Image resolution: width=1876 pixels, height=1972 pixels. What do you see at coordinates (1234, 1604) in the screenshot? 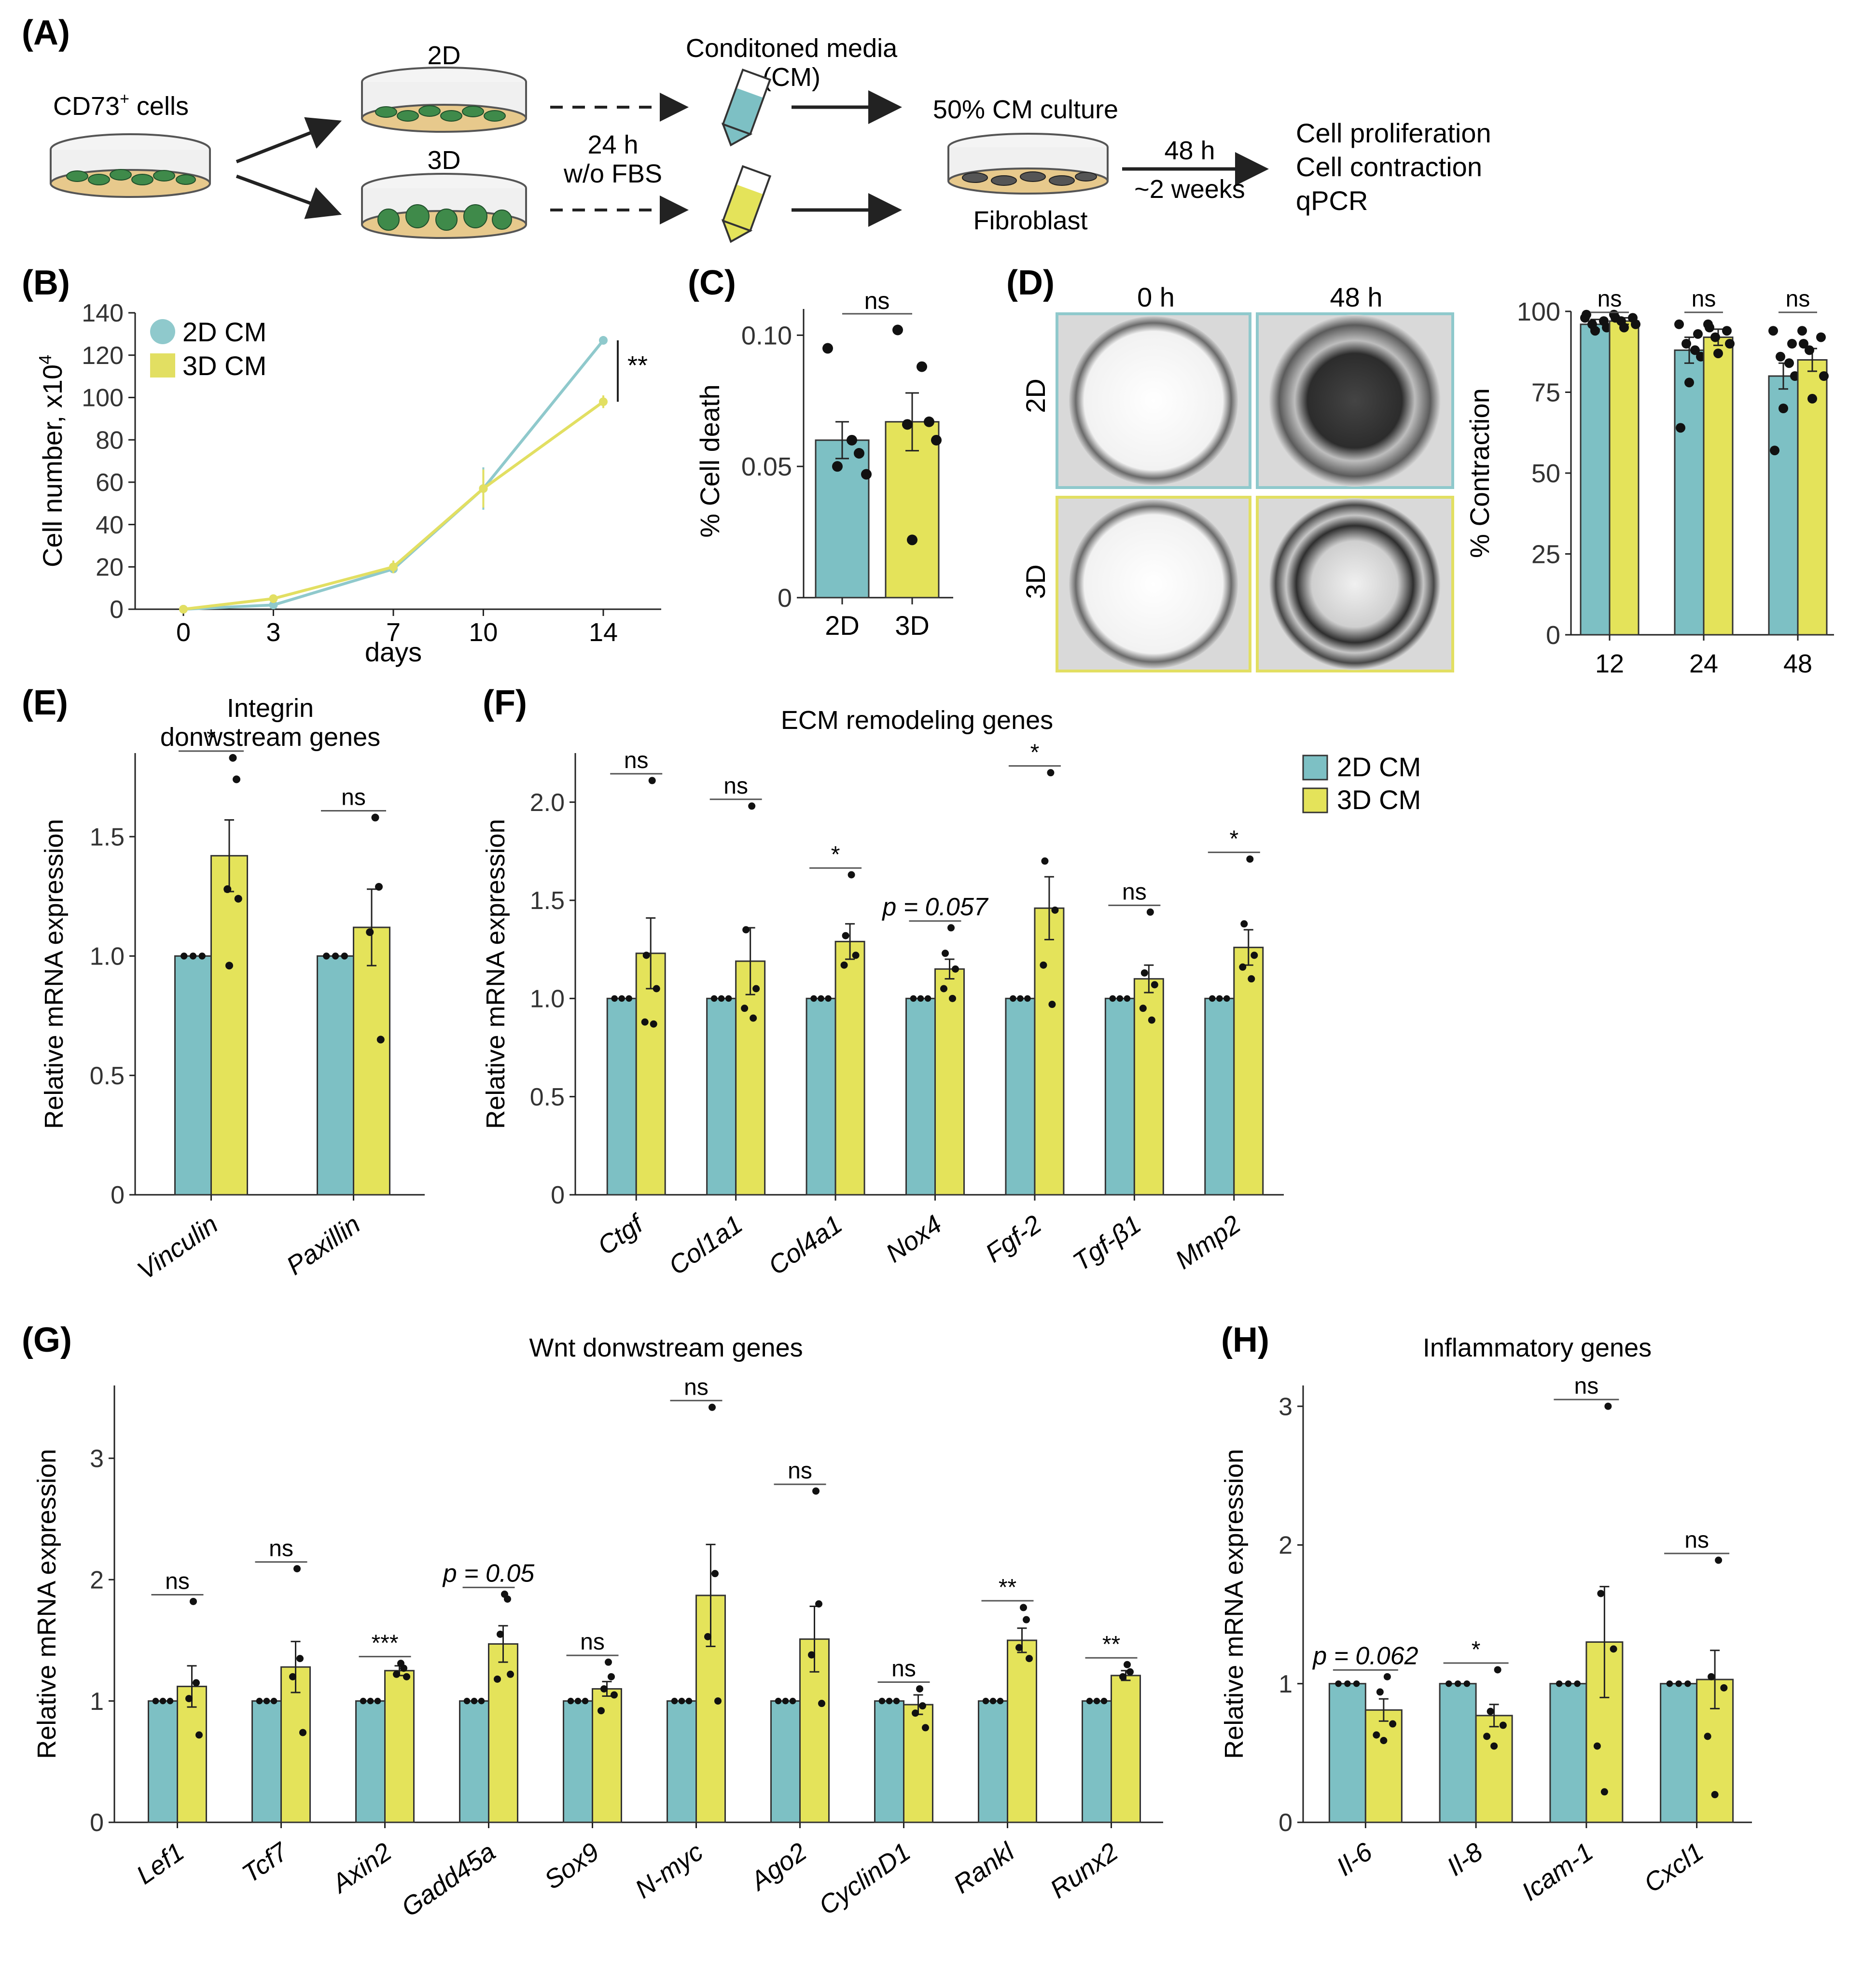
I see `y-axis-title: Relative mRNA expression` at bounding box center [1234, 1604].